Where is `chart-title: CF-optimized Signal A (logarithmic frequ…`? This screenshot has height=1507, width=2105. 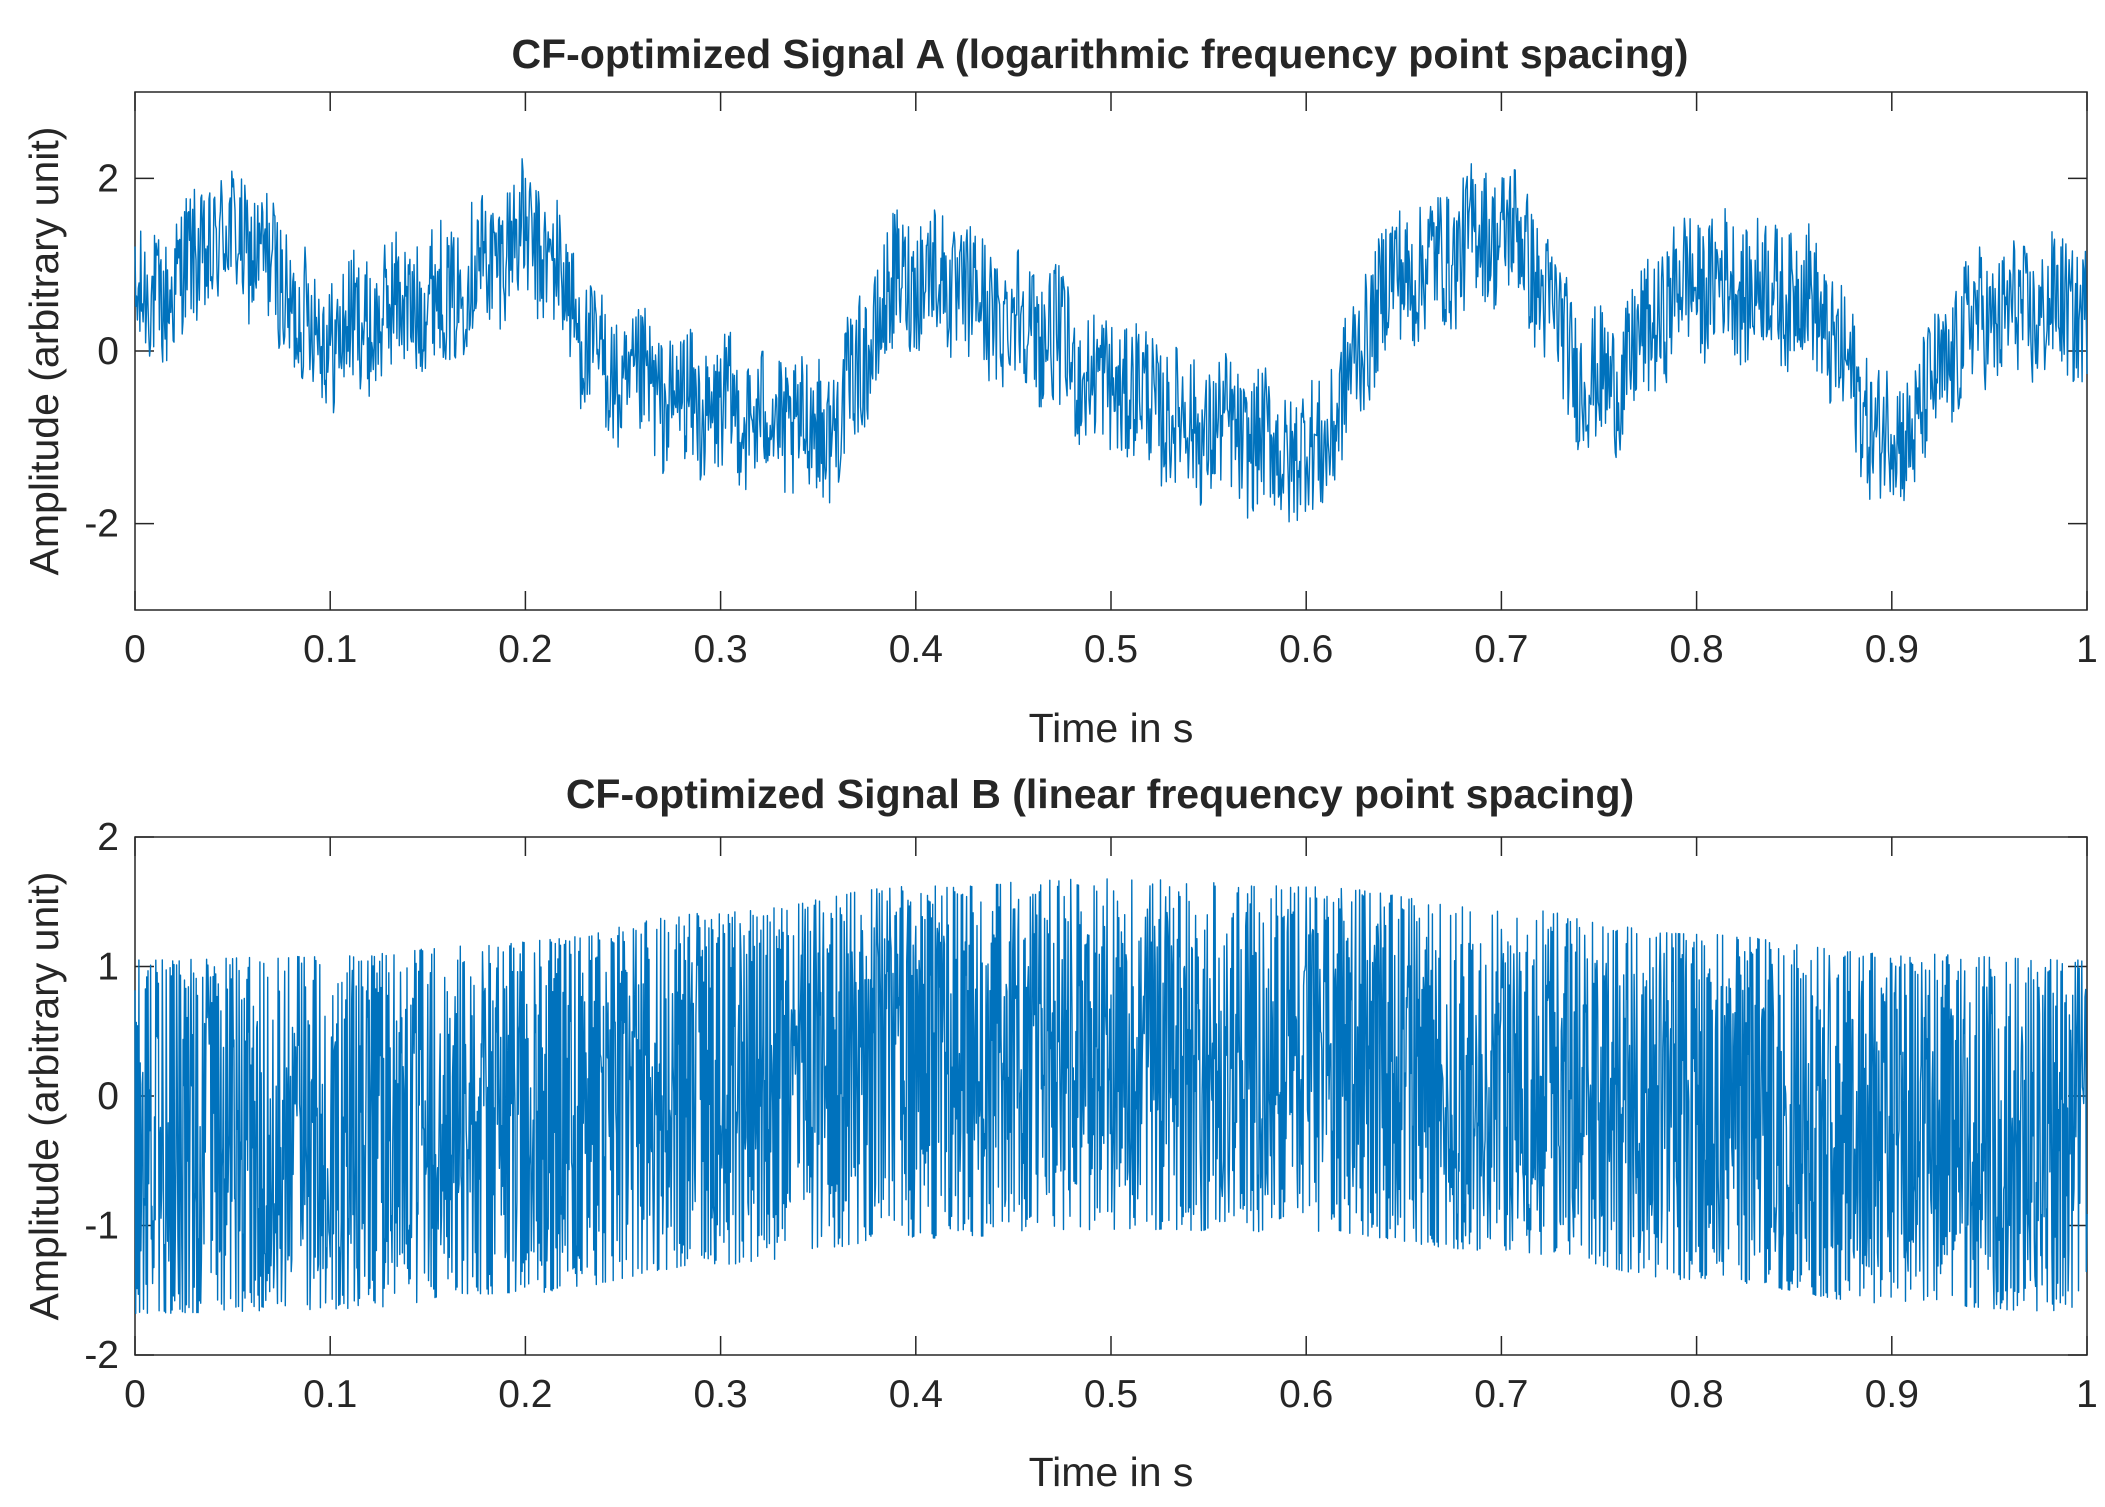
chart-title: CF-optimized Signal A (logarithmic frequ… is located at coordinates (1100, 54).